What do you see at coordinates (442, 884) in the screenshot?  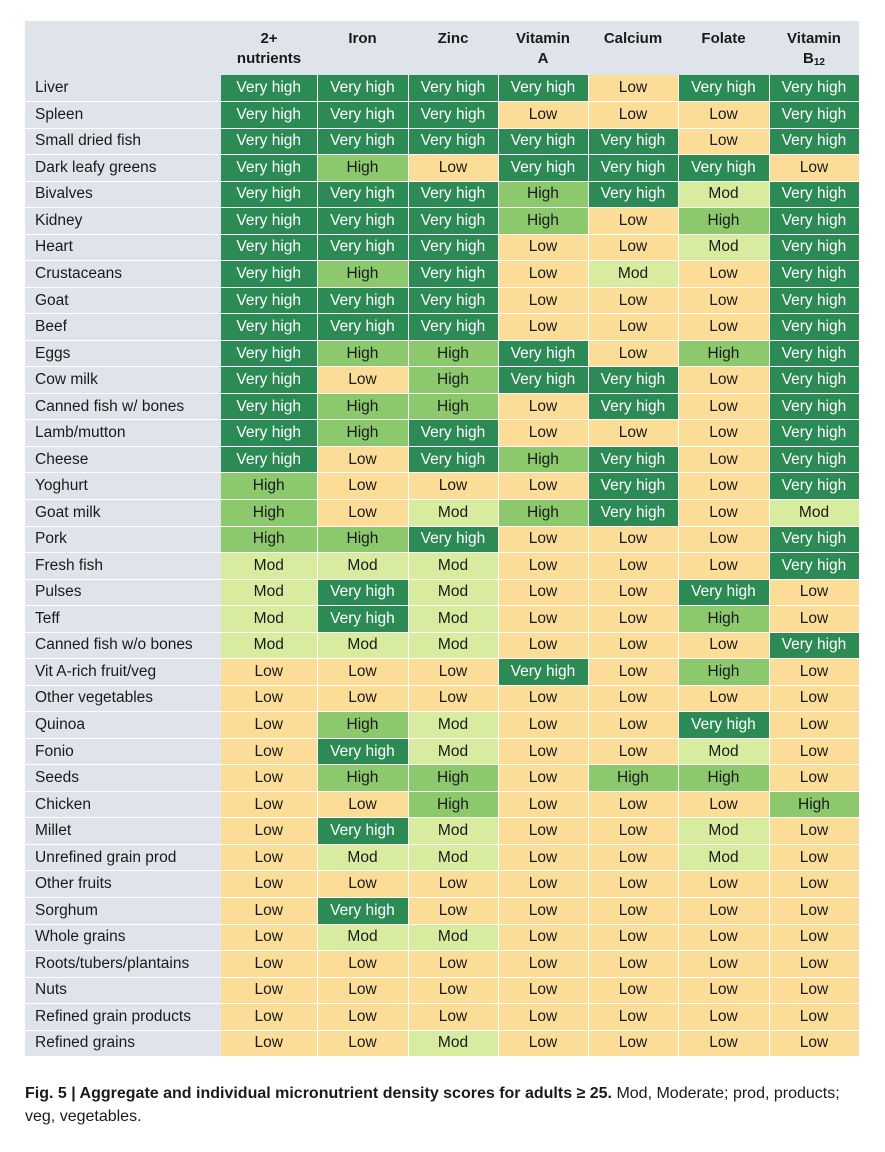 I see `table-row: Other fruits Low Low Low Low Low Low Low` at bounding box center [442, 884].